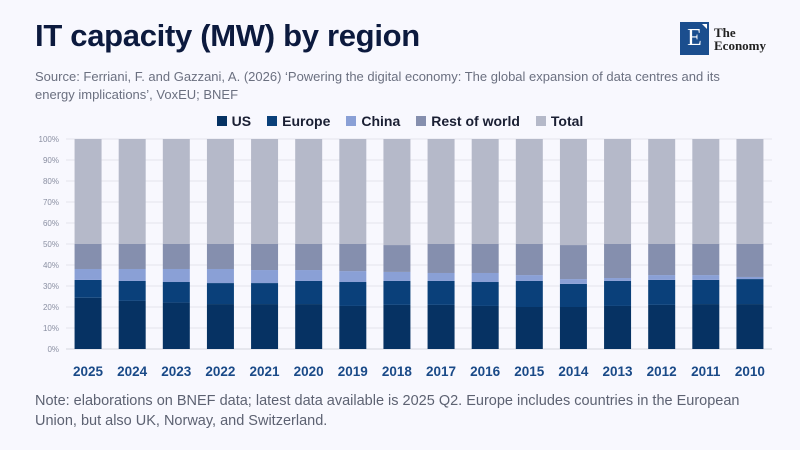  Describe the element at coordinates (309, 326) in the screenshot. I see `bar-us-2020` at that location.